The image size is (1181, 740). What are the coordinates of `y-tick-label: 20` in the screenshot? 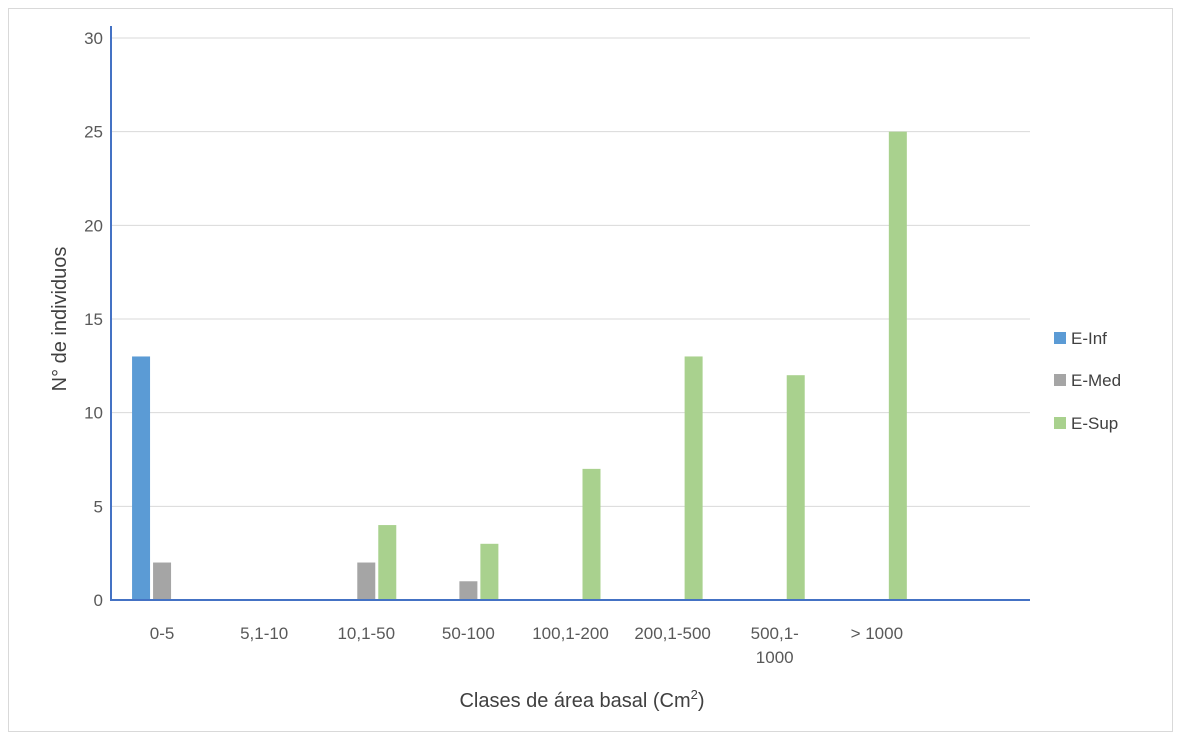 It's located at (93, 225).